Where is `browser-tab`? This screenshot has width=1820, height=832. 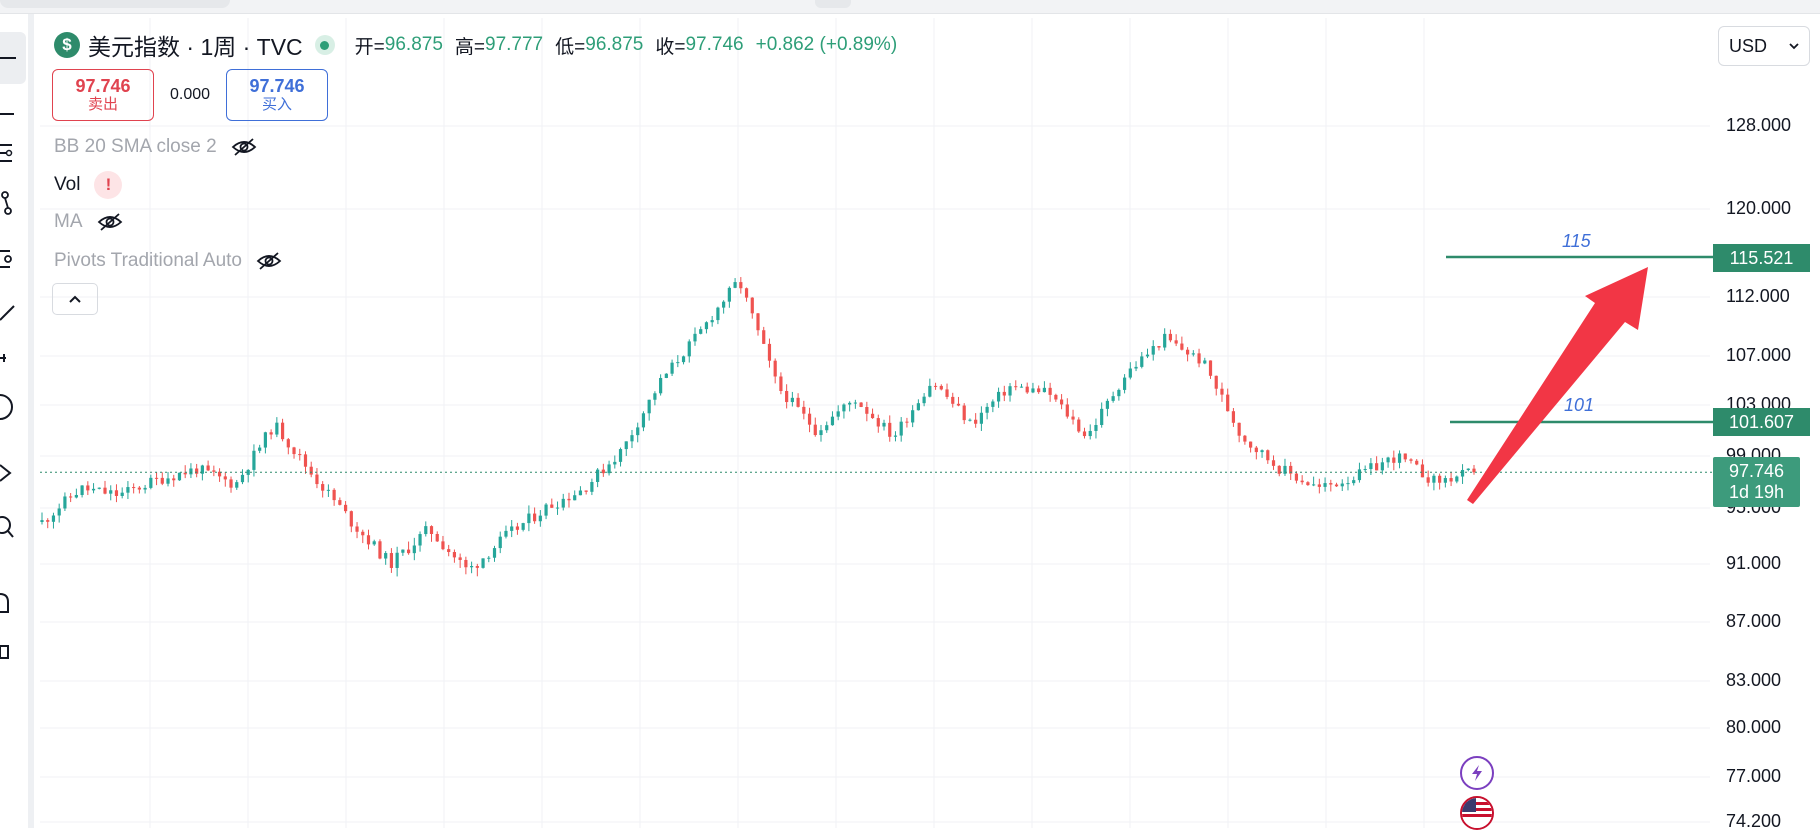
browser-tab is located at coordinates (115, 4).